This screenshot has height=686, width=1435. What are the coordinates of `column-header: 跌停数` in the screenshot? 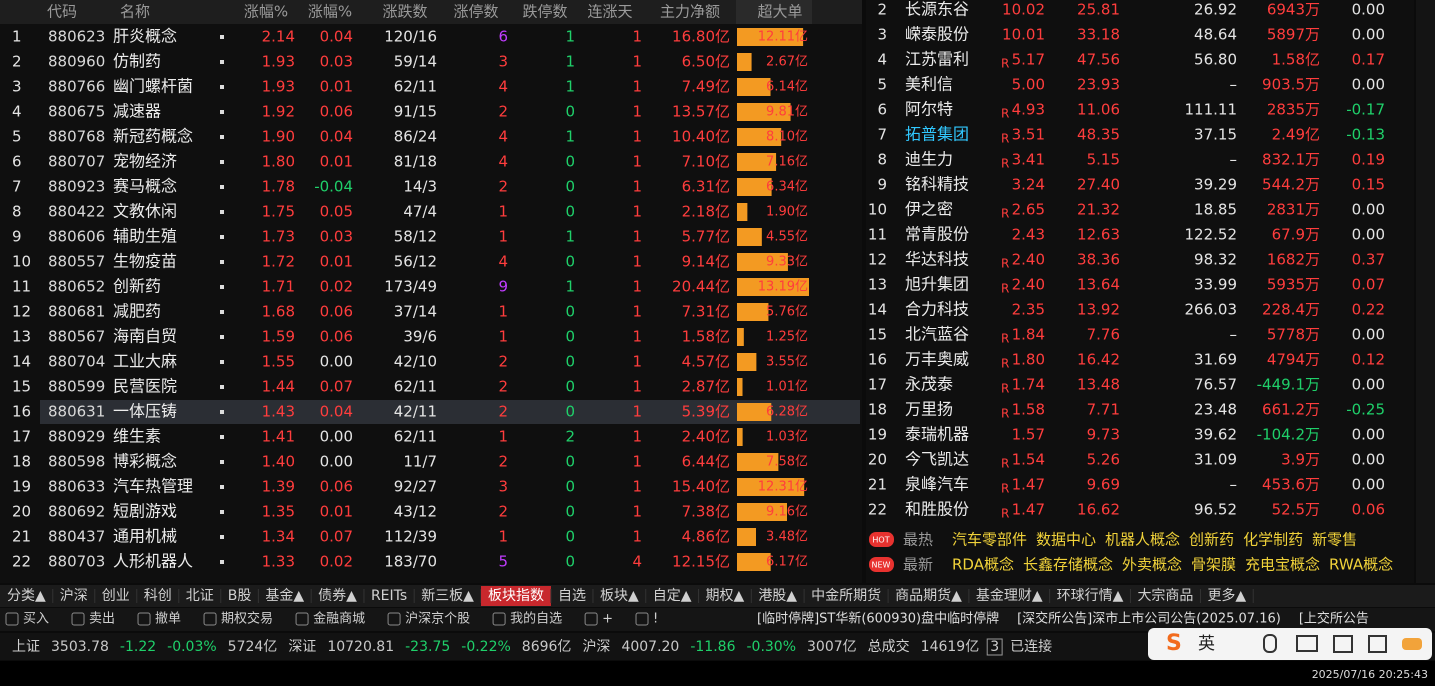 It's located at (544, 12).